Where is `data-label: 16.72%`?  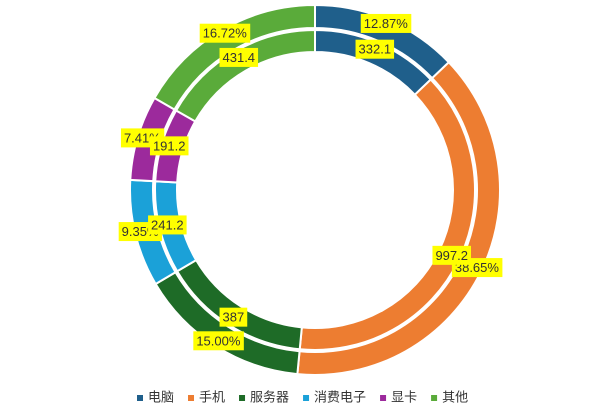
data-label: 16.72% is located at coordinates (225, 33).